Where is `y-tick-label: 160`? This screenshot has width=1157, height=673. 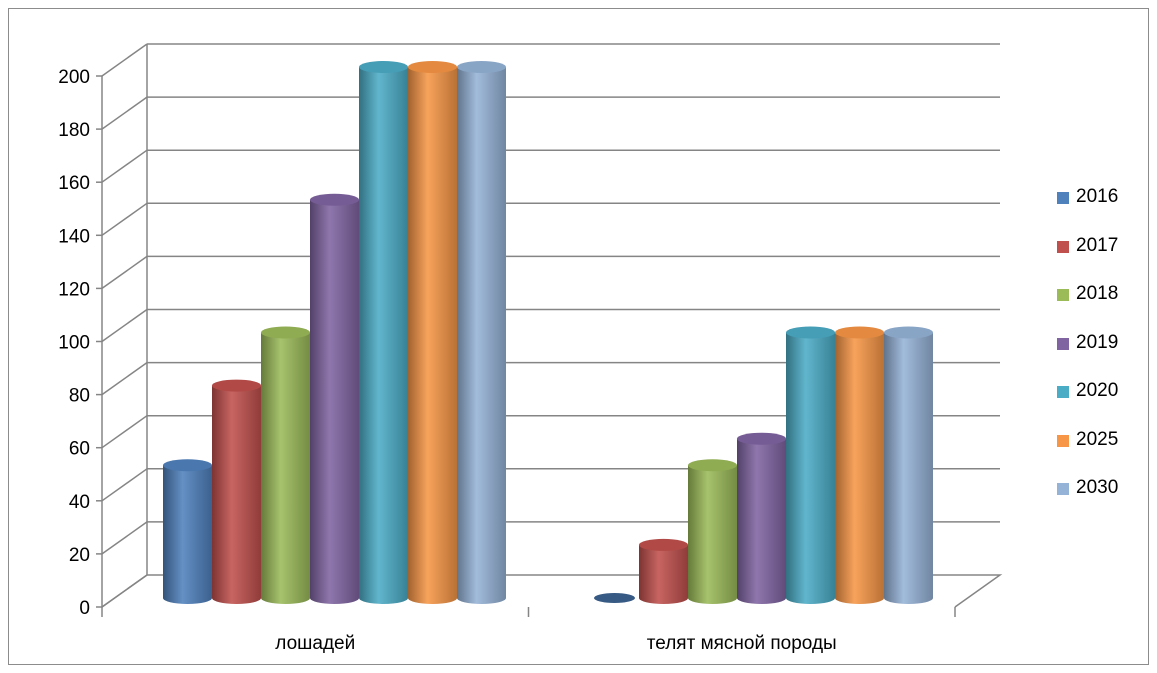
y-tick-label: 160 is located at coordinates (74, 183).